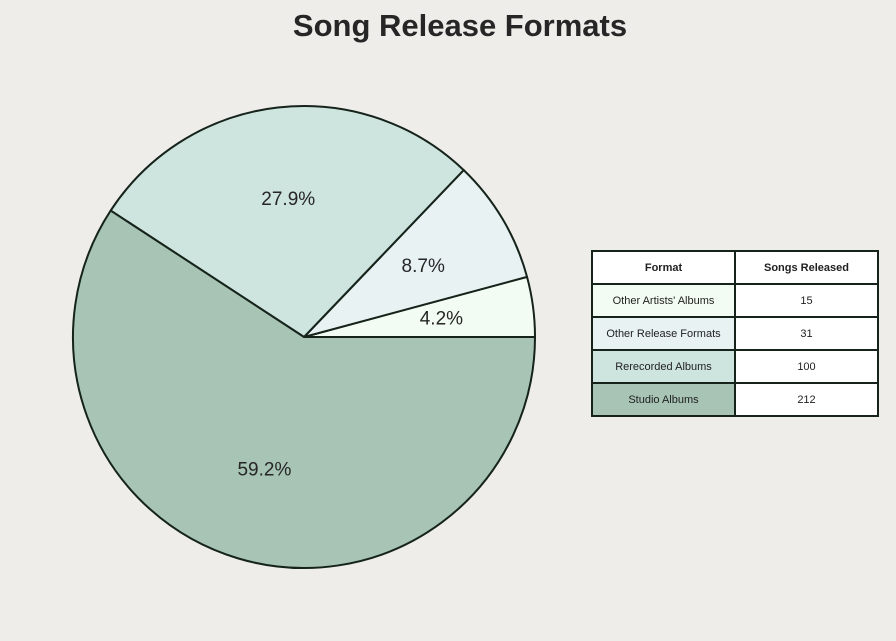  What do you see at coordinates (423, 266) in the screenshot?
I see `pie-pct-label-1: 8.7%` at bounding box center [423, 266].